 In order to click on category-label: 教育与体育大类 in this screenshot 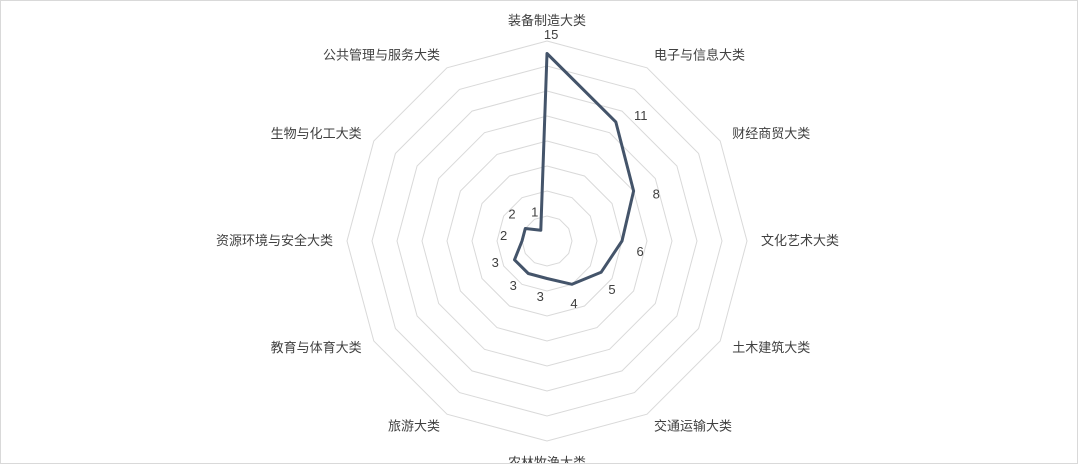, I will do `click(316, 348)`.